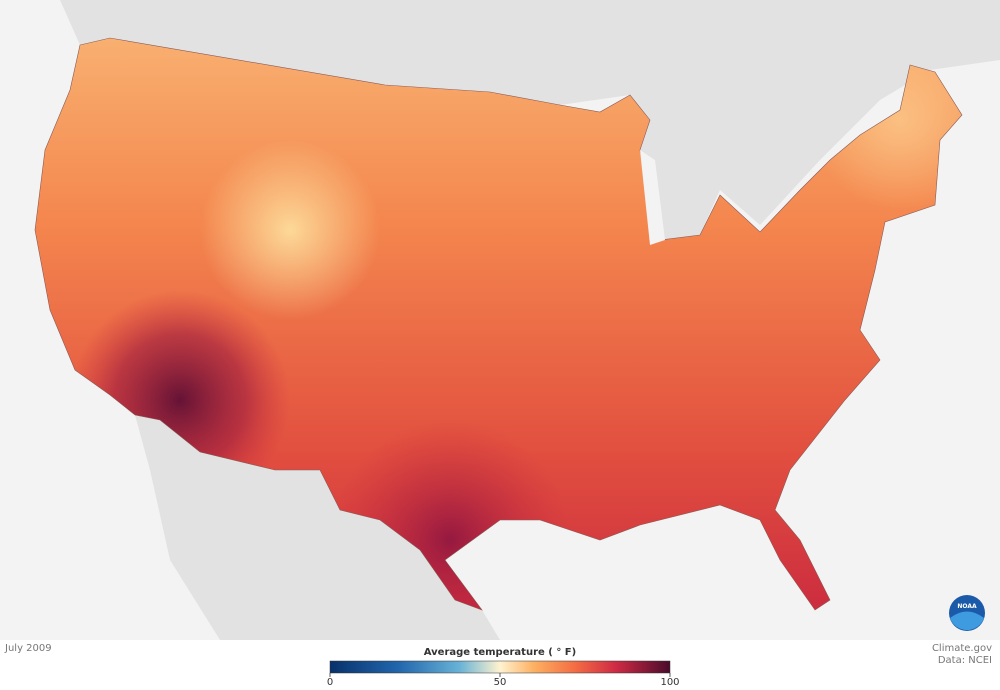 Image resolution: width=1000 pixels, height=690 pixels. I want to click on color-scale, so click(500, 667).